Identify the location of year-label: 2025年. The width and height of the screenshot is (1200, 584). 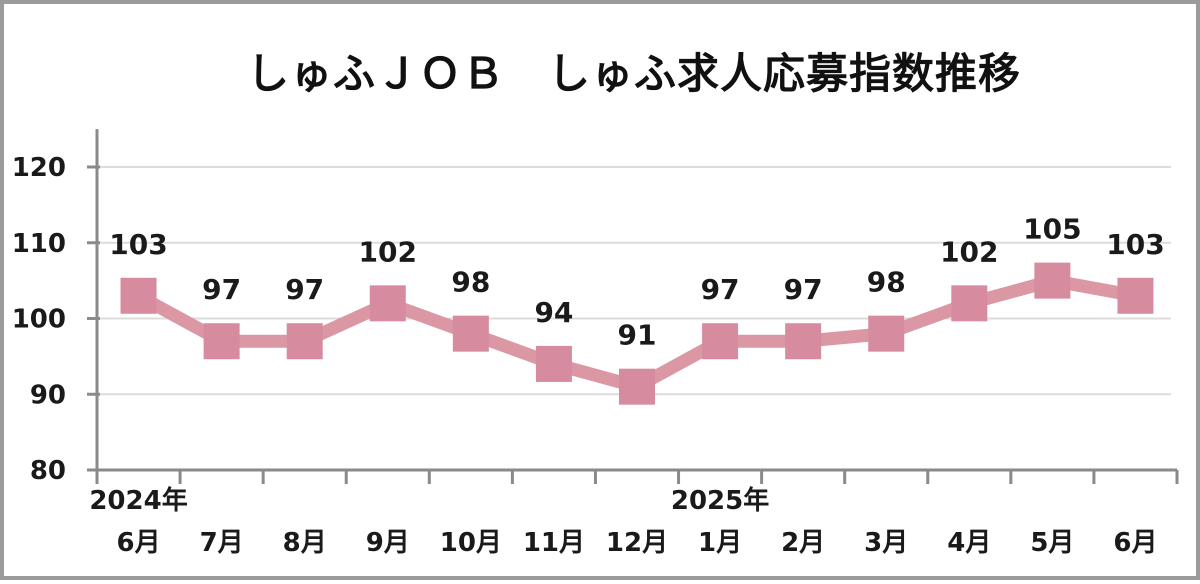
(720, 500).